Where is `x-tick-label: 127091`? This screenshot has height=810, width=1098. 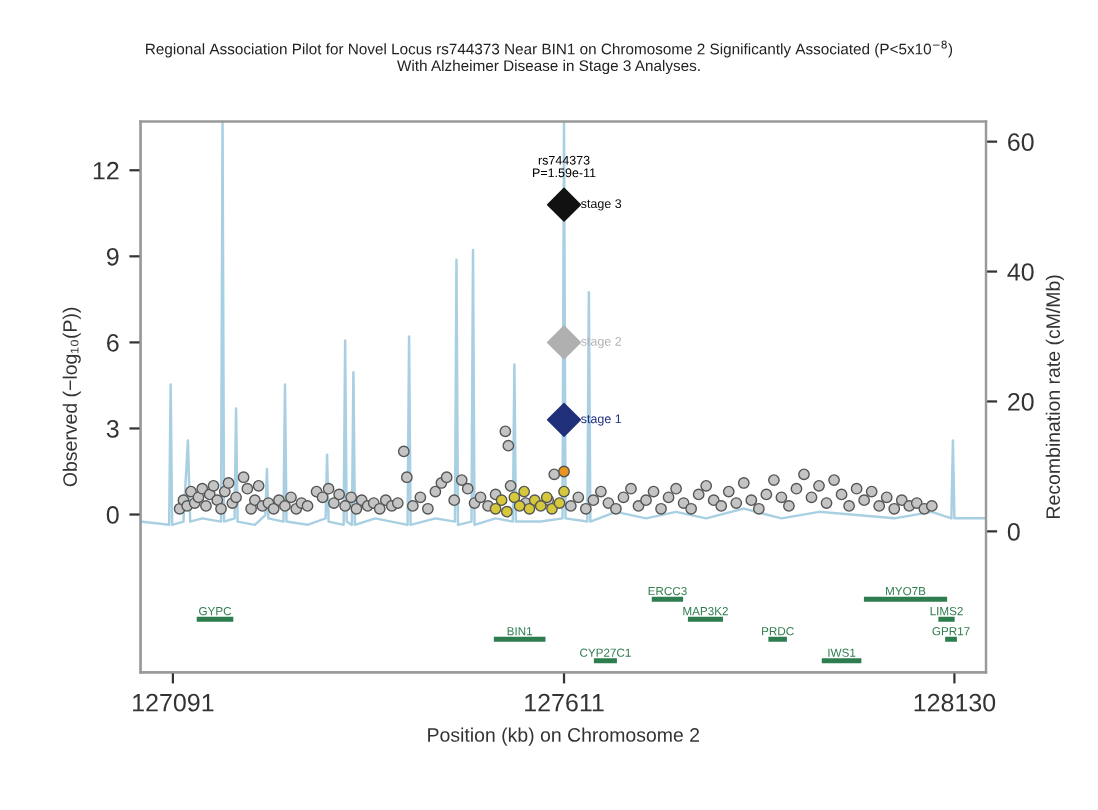
x-tick-label: 127091 is located at coordinates (173, 702).